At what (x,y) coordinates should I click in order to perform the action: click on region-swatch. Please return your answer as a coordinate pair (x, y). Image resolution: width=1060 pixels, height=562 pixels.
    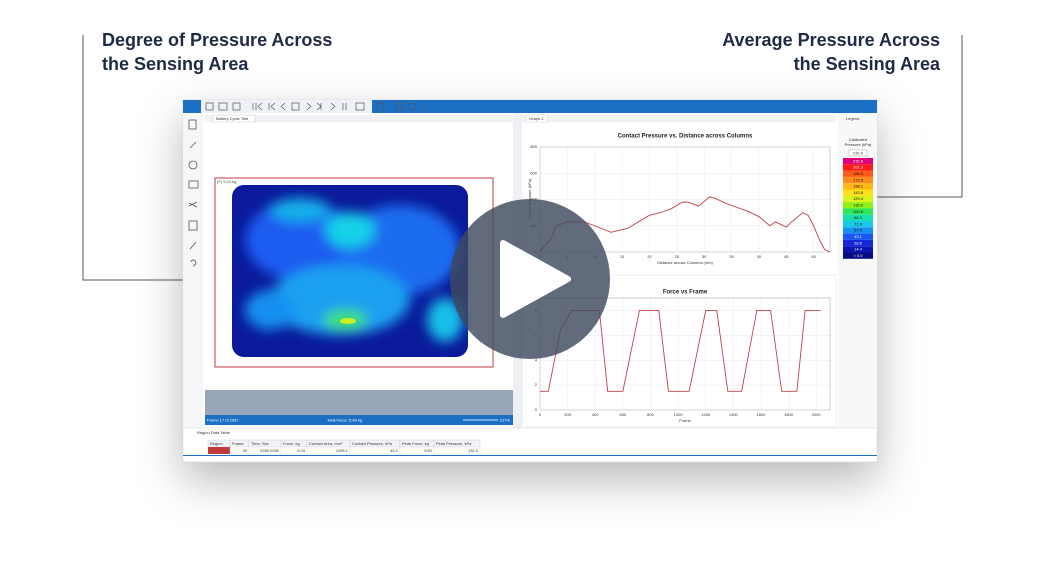
    Looking at the image, I should click on (219, 450).